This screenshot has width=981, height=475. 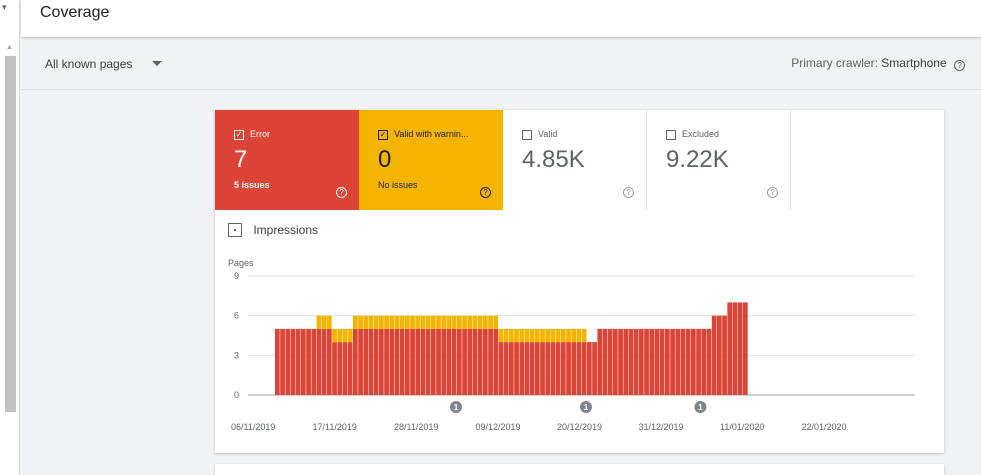 I want to click on scroll-up-icon: ▲, so click(x=9, y=47).